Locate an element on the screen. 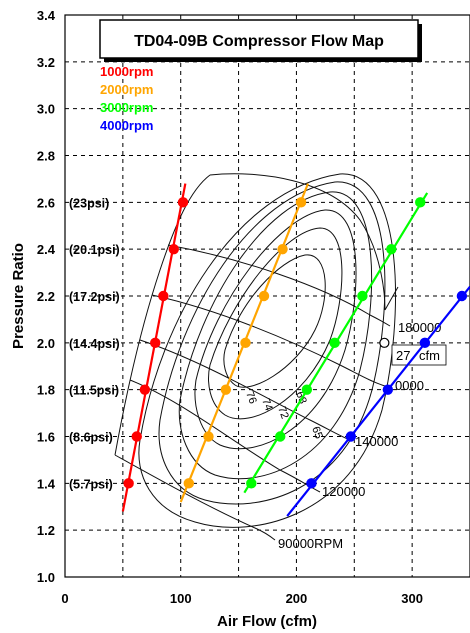  label-140000: 140000 is located at coordinates (376, 441).